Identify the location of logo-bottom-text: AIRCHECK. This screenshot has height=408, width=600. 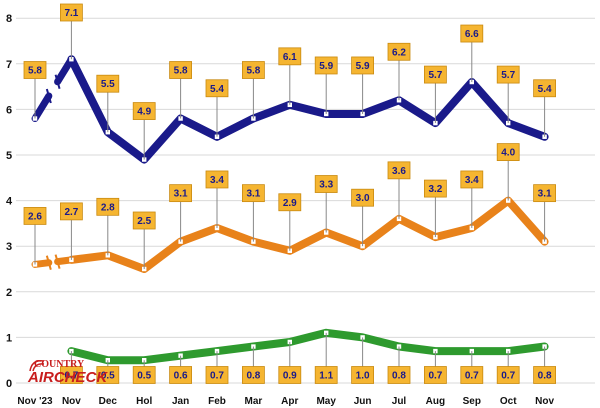
(68, 377).